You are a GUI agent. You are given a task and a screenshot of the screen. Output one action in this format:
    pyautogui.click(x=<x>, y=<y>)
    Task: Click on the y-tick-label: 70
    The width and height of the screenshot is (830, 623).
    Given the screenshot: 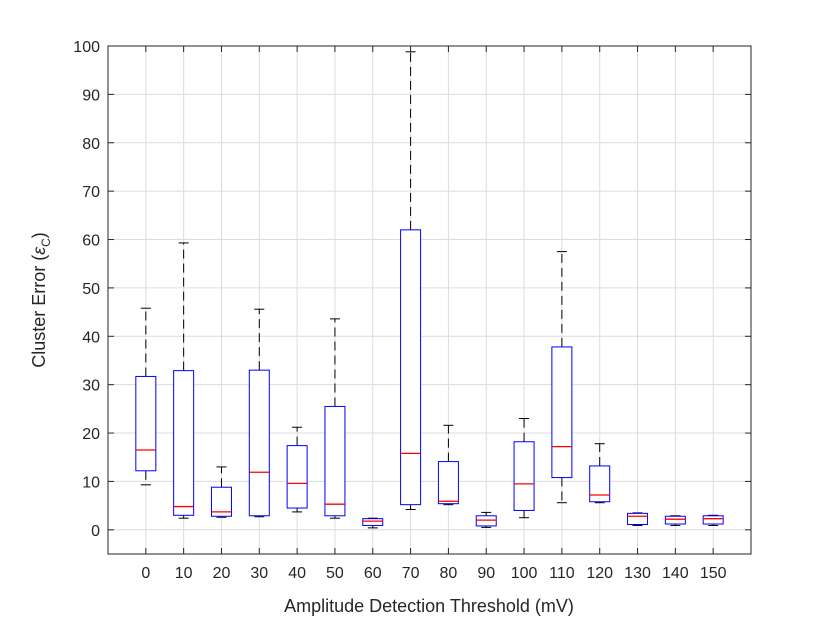 What is the action you would take?
    pyautogui.click(x=91, y=192)
    